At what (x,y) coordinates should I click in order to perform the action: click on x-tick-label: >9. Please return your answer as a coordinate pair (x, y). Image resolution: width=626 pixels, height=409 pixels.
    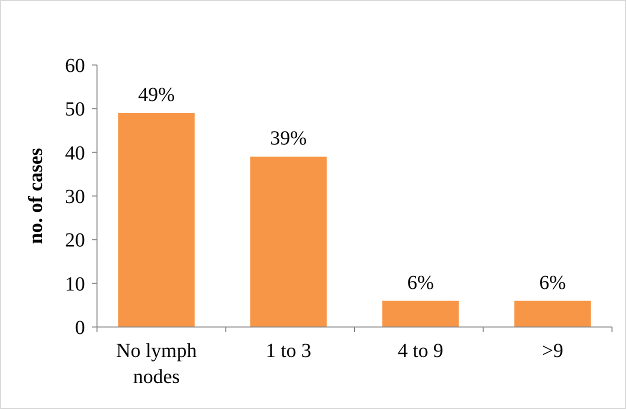
    Looking at the image, I should click on (553, 351).